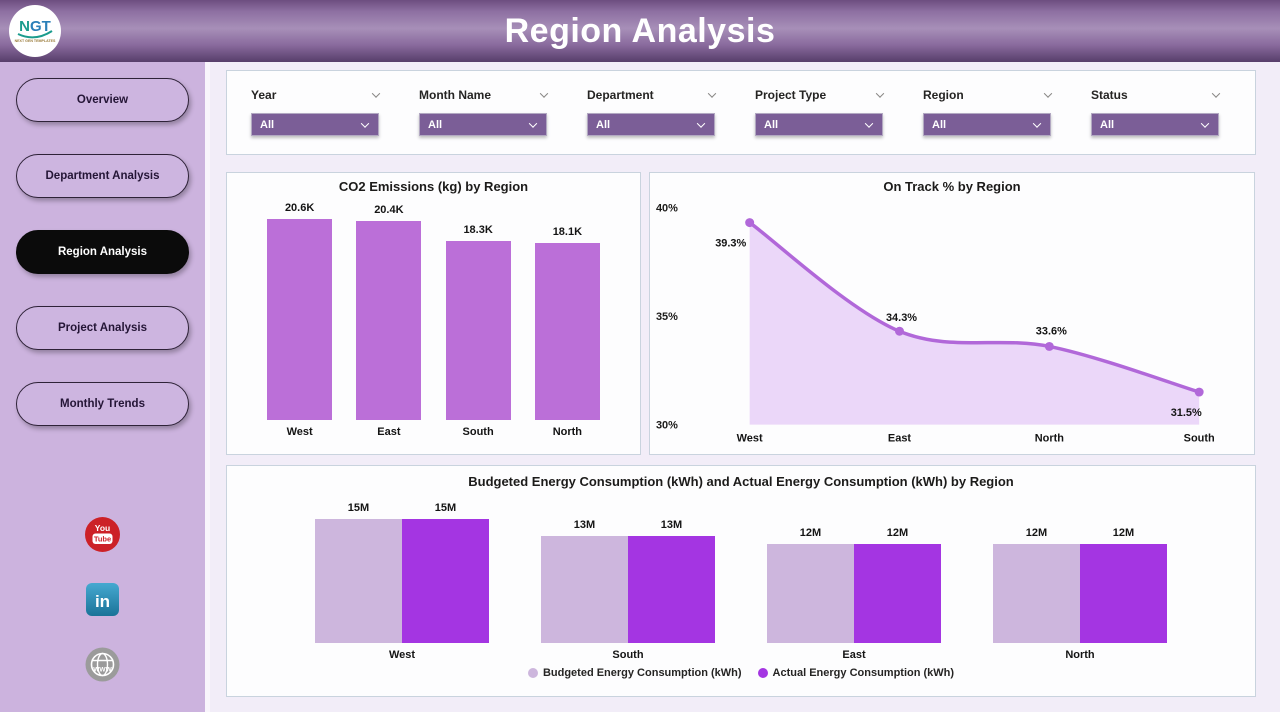 This screenshot has height=712, width=1280. I want to click on legend-item-actual: Actual Energy Consumption (kWh), so click(856, 673).